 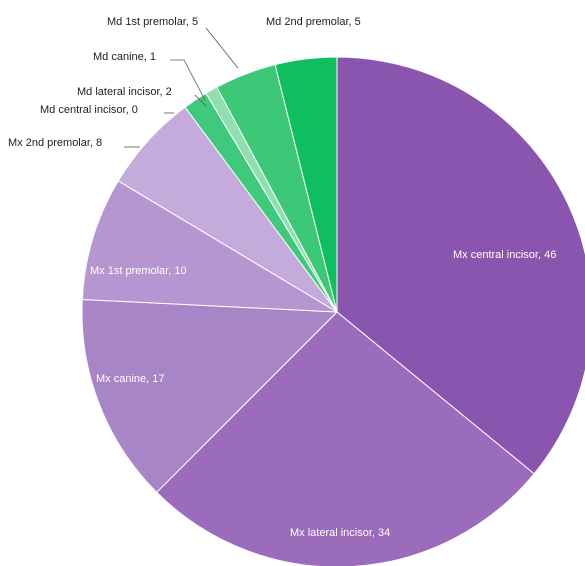 I want to click on label-md-canine: Md canine, 1, so click(x=124, y=57).